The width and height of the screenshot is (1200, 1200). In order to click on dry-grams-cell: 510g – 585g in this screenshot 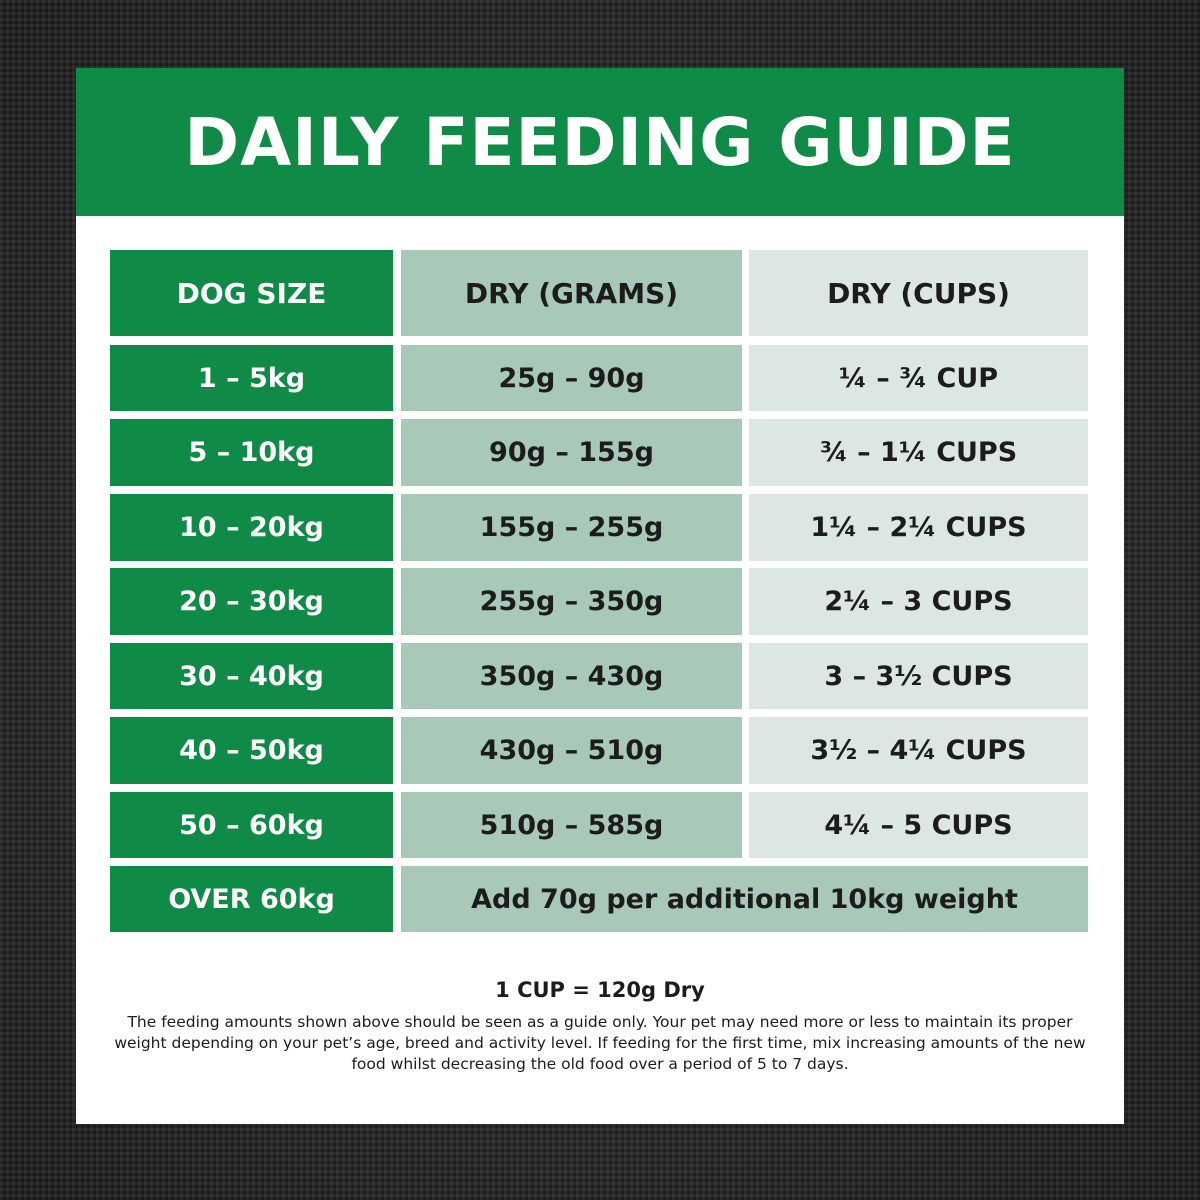, I will do `click(571, 825)`.